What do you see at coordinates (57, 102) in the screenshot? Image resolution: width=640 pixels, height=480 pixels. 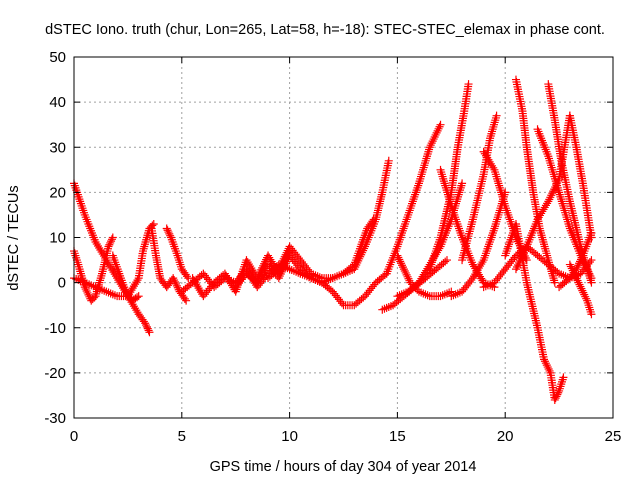 I see `y-tick-label: 40` at bounding box center [57, 102].